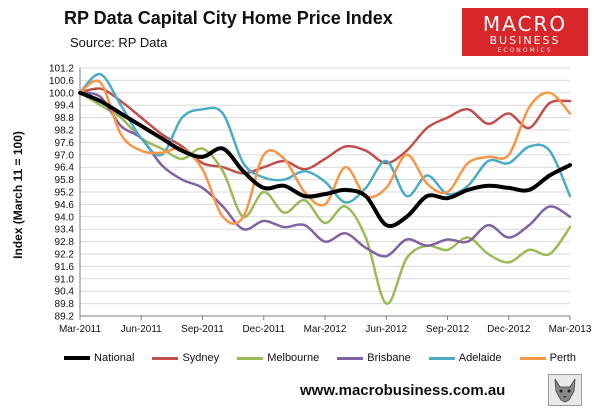 Image resolution: width=594 pixels, height=410 pixels. I want to click on y-tick-label: 99.4, so click(65, 106).